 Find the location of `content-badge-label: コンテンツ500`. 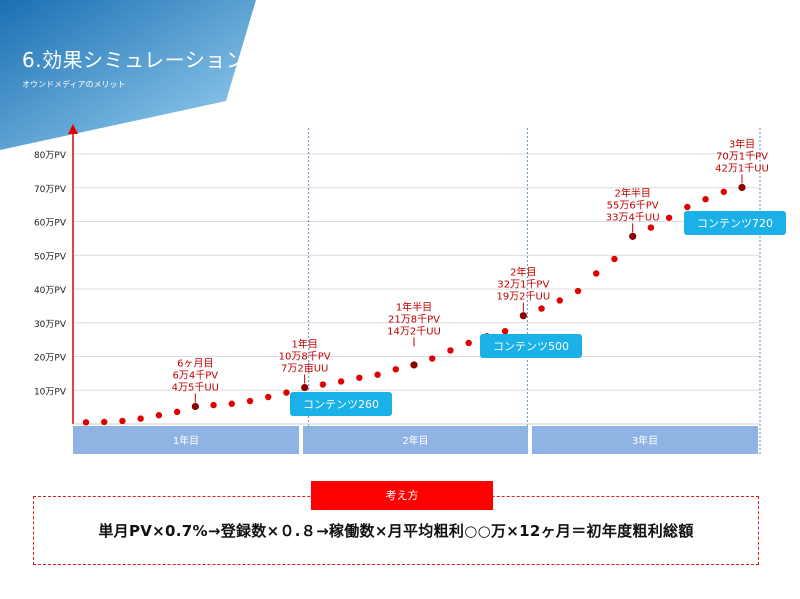

content-badge-label: コンテンツ500 is located at coordinates (531, 346).